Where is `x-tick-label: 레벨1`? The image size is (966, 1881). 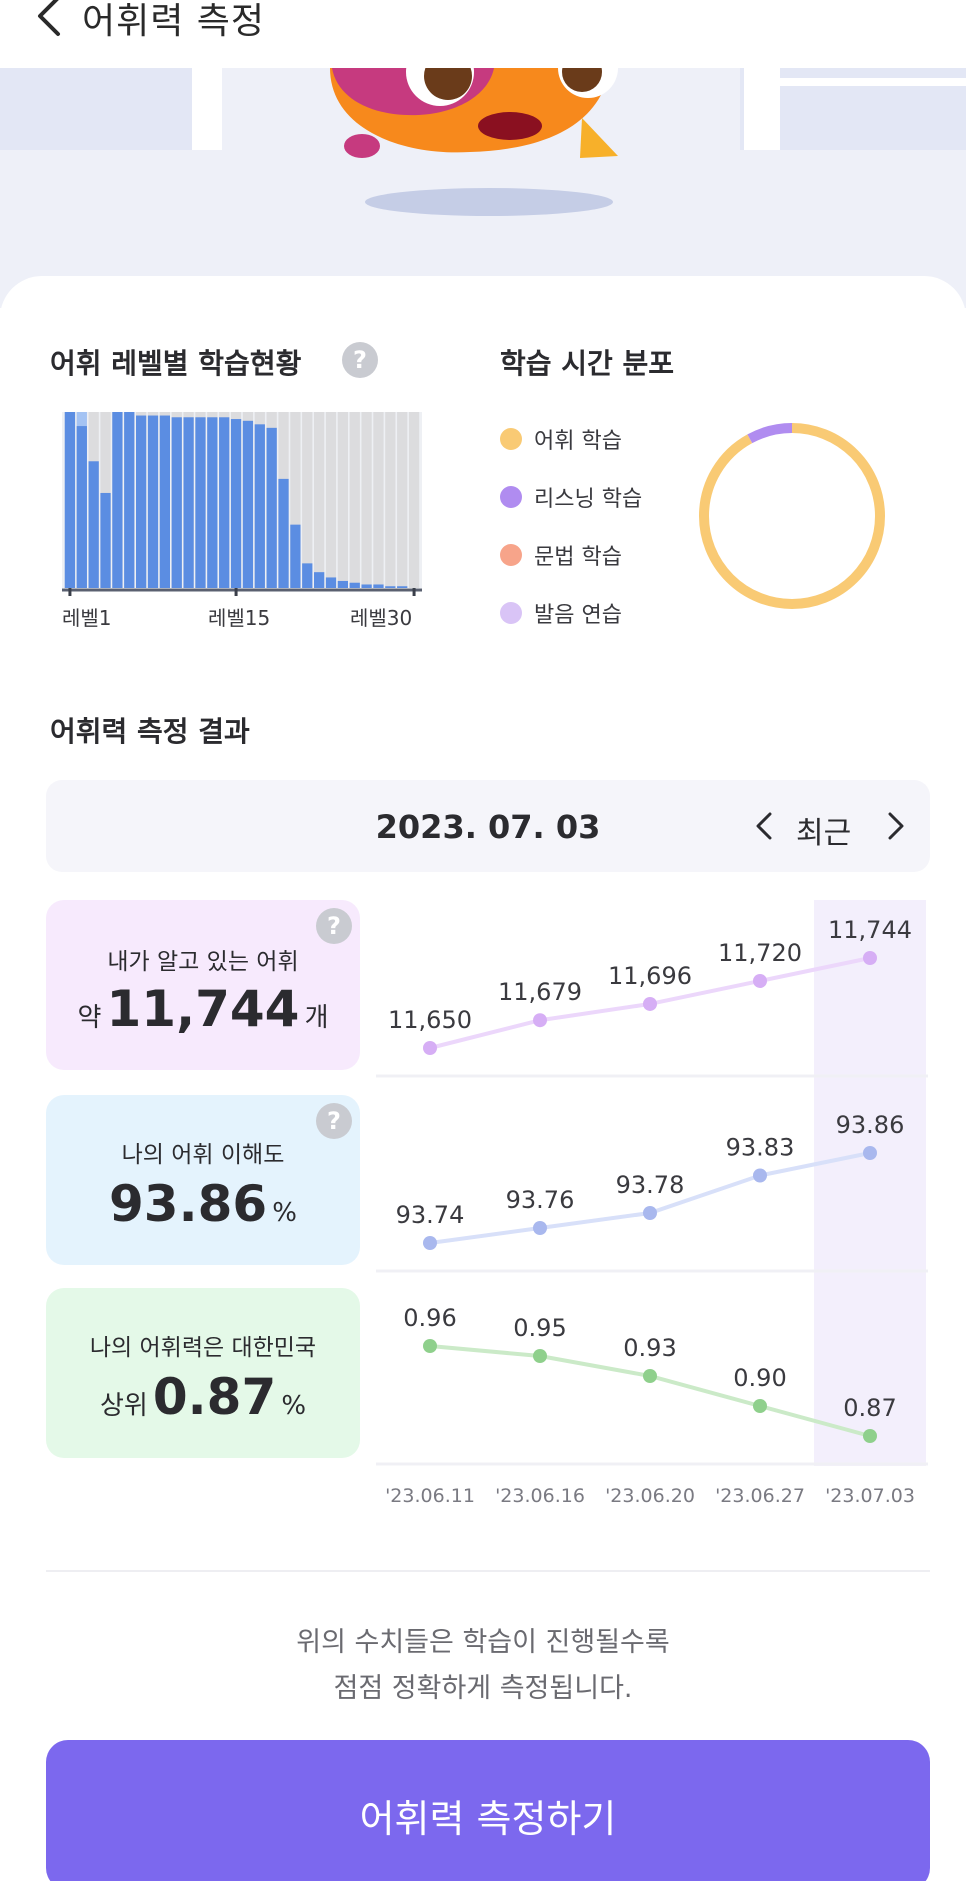
x-tick-label: 레벨1 is located at coordinates (87, 618).